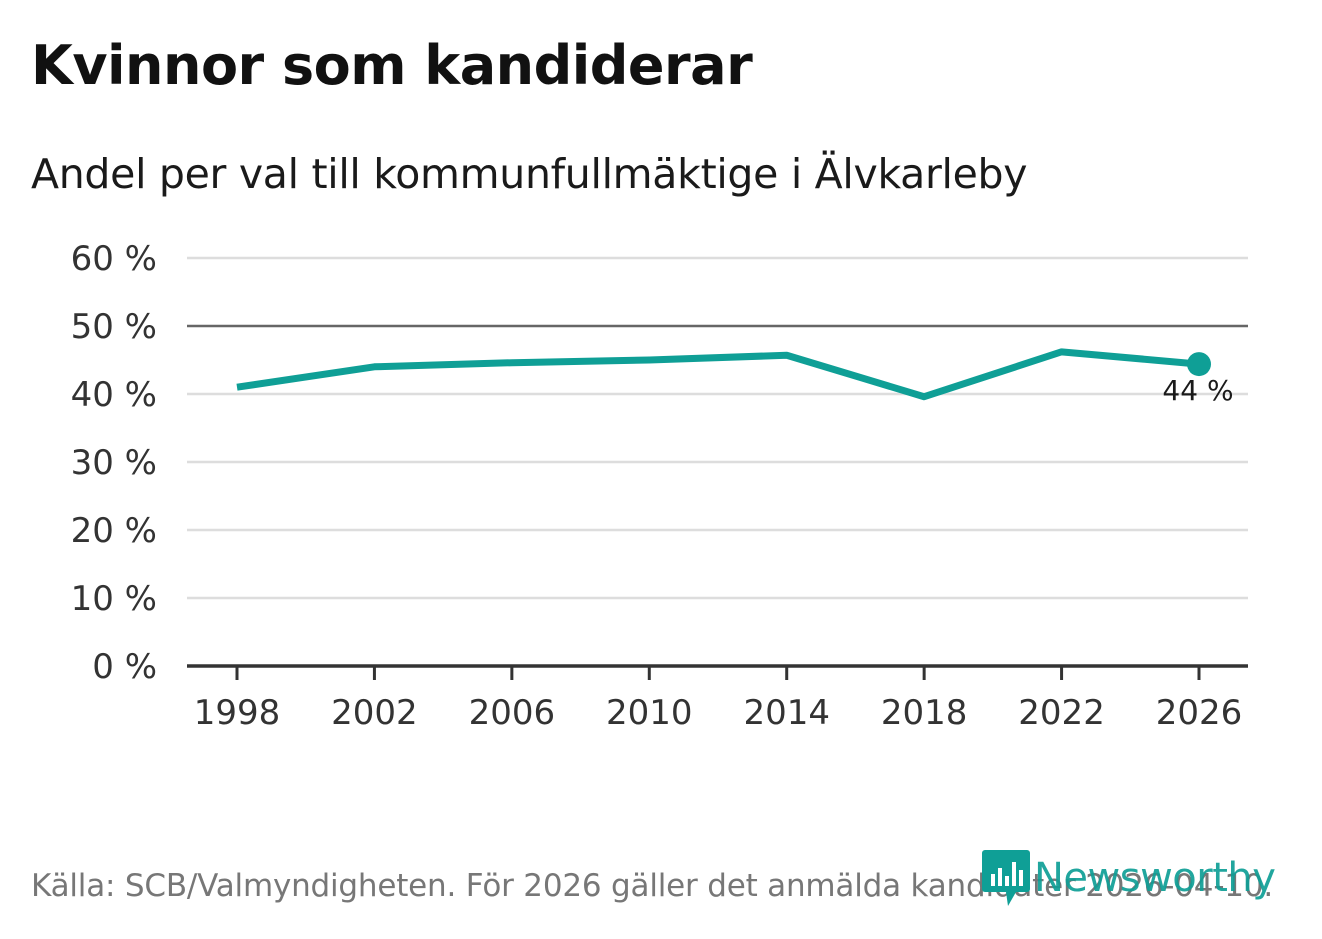 The width and height of the screenshot is (1322, 939). Describe the element at coordinates (924, 713) in the screenshot. I see `x-tick-label: 2018` at that location.